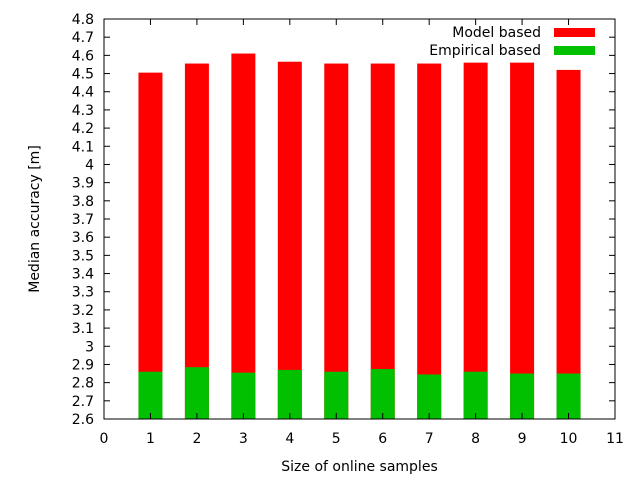  What do you see at coordinates (83, 220) in the screenshot?
I see `y-tick-label: 3.7` at bounding box center [83, 220].